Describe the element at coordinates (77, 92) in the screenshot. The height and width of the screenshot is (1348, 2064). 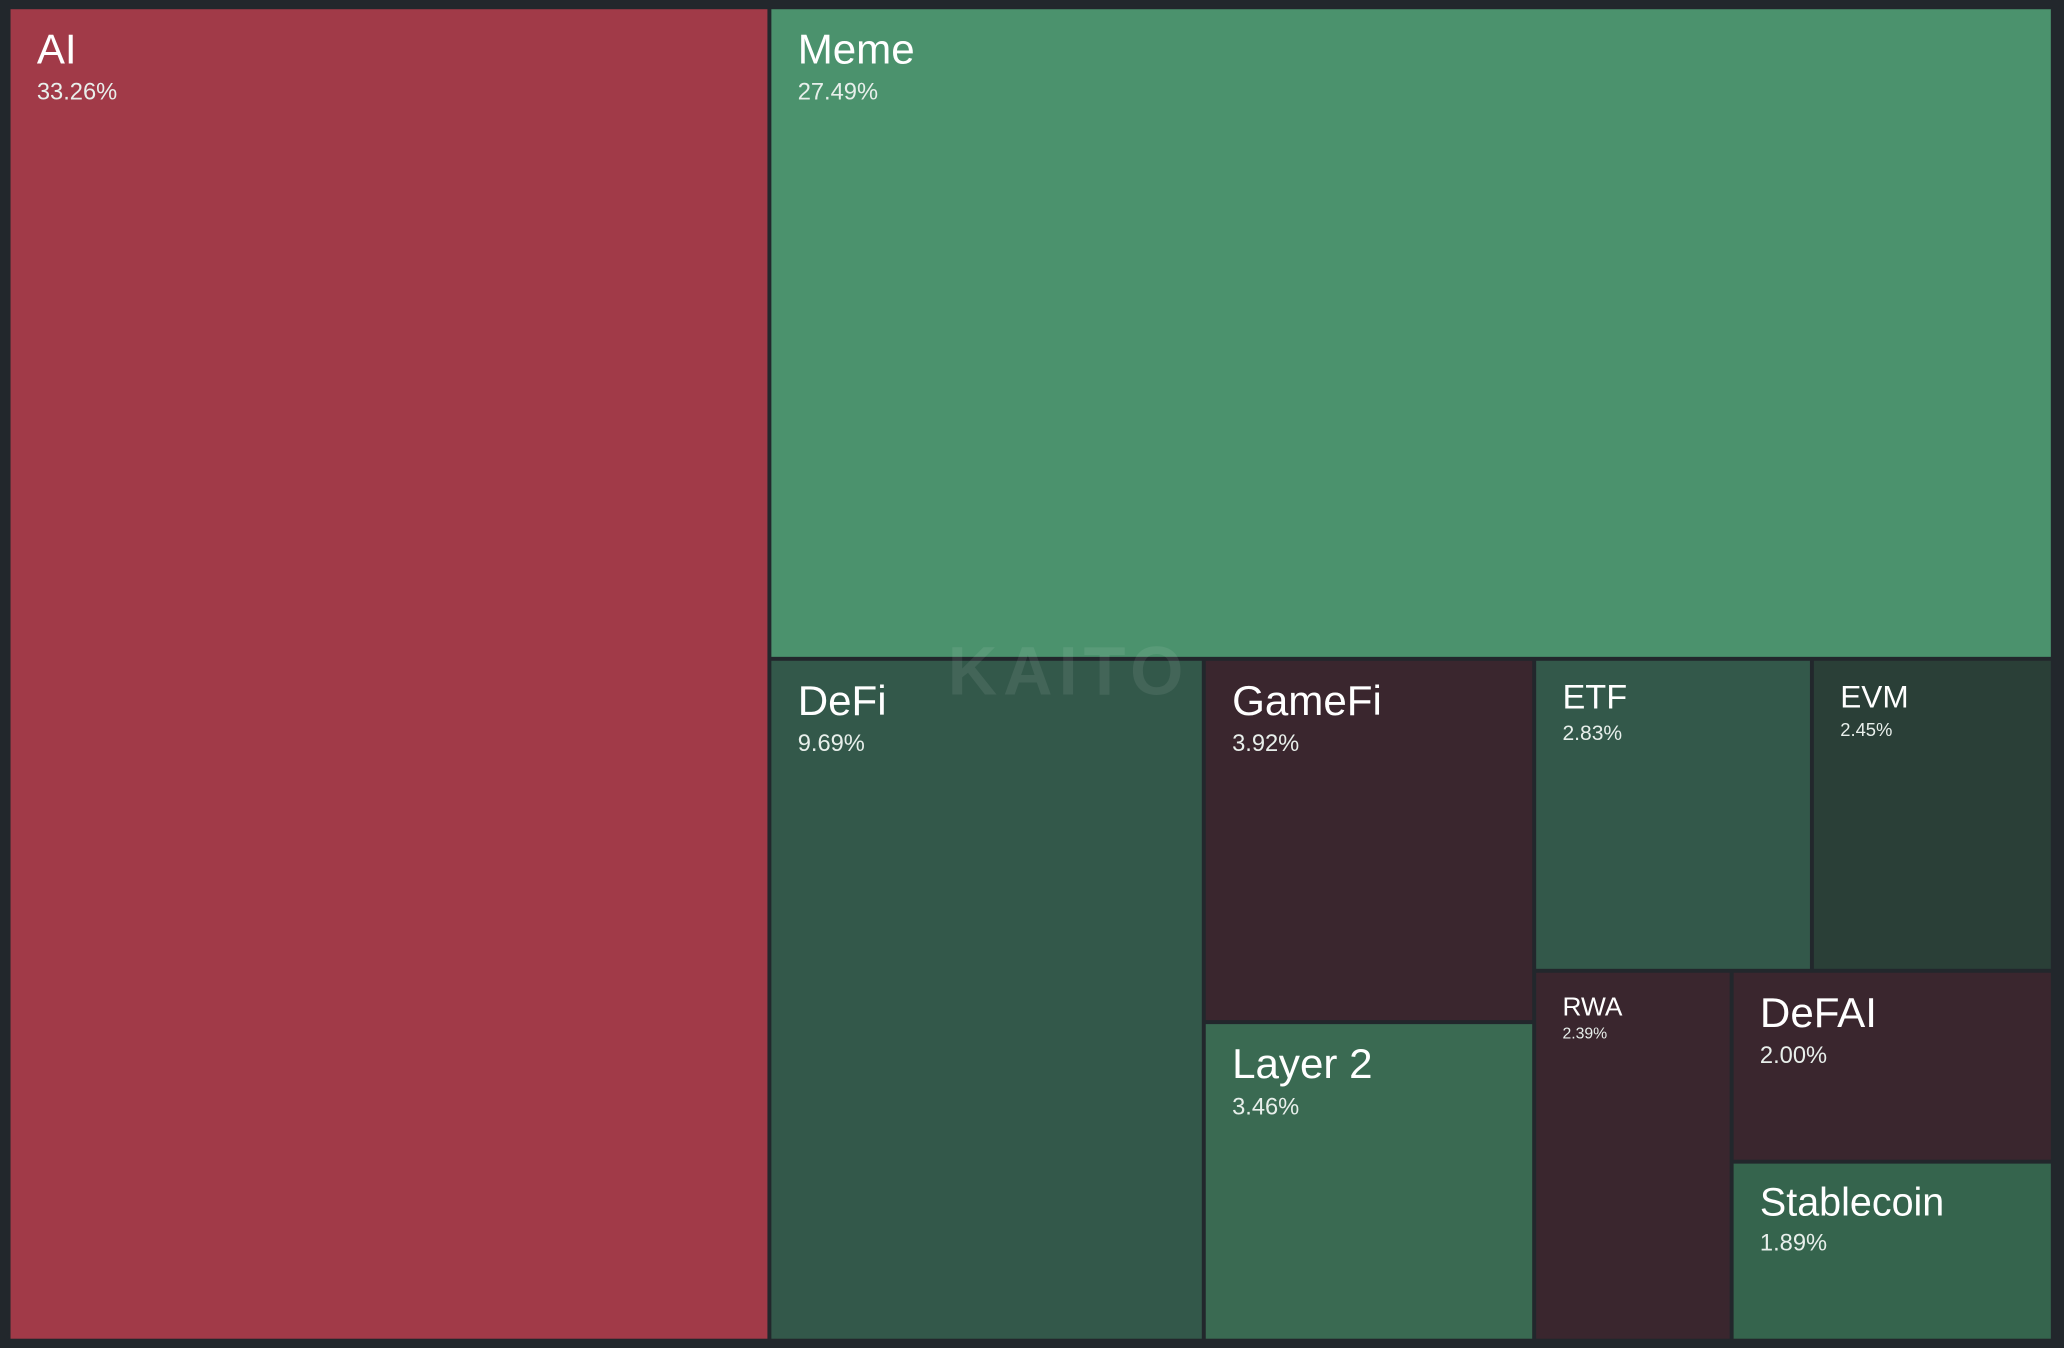
I see `tile-value-label: 33.26%` at that location.